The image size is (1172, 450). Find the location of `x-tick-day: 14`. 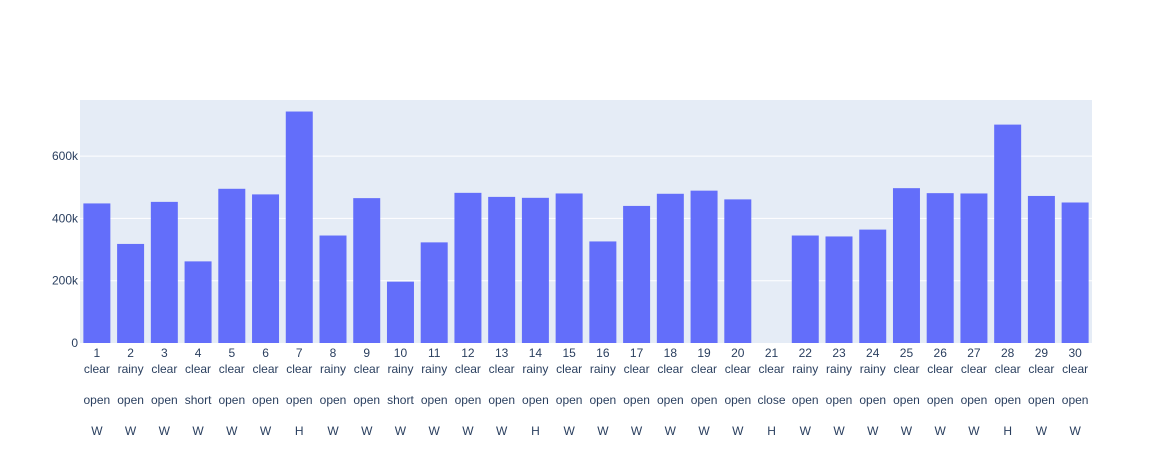

x-tick-day: 14 is located at coordinates (536, 353).